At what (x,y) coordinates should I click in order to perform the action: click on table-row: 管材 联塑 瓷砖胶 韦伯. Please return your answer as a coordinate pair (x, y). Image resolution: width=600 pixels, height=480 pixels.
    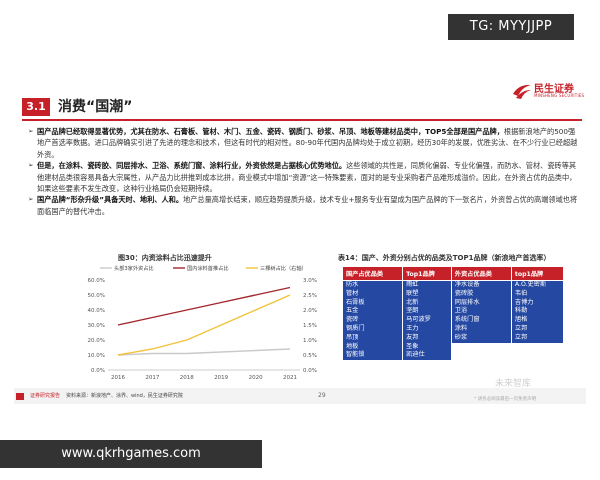
    Looking at the image, I should click on (453, 294).